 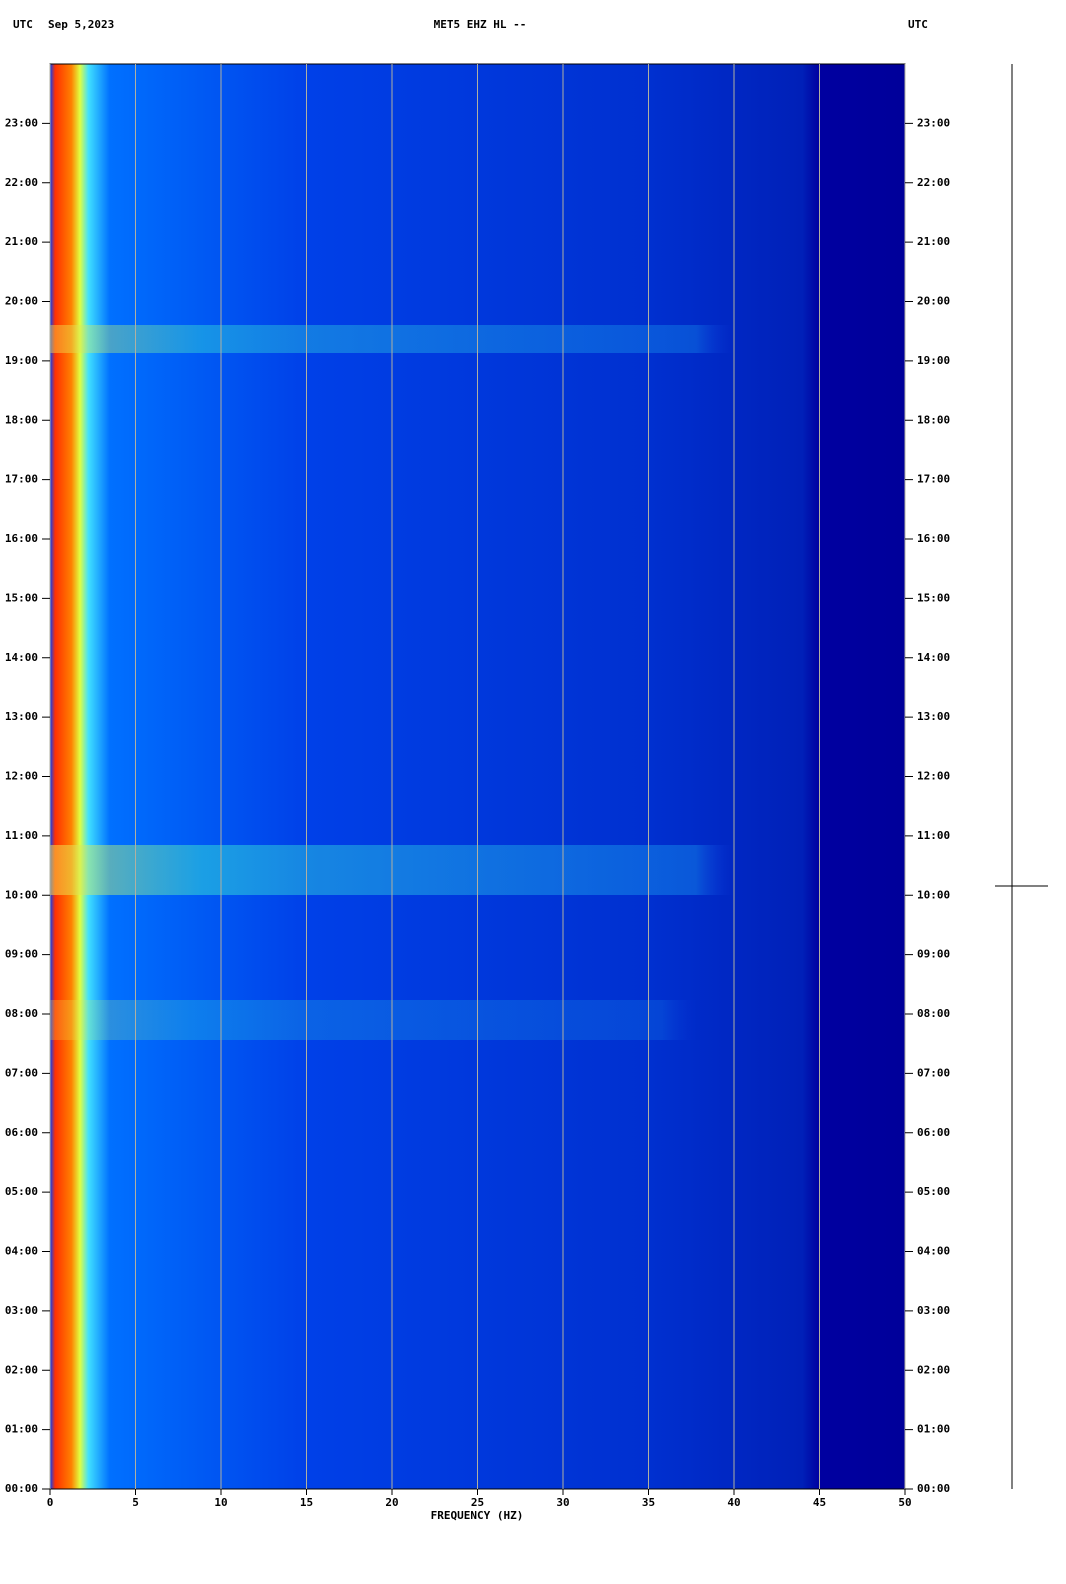 I want to click on x-tick-label: 30, so click(x=562, y=1502).